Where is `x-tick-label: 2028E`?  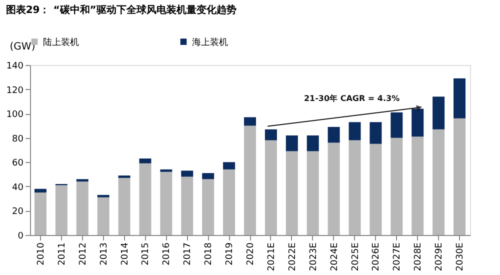 x-tick-label: 2028E is located at coordinates (419, 257).